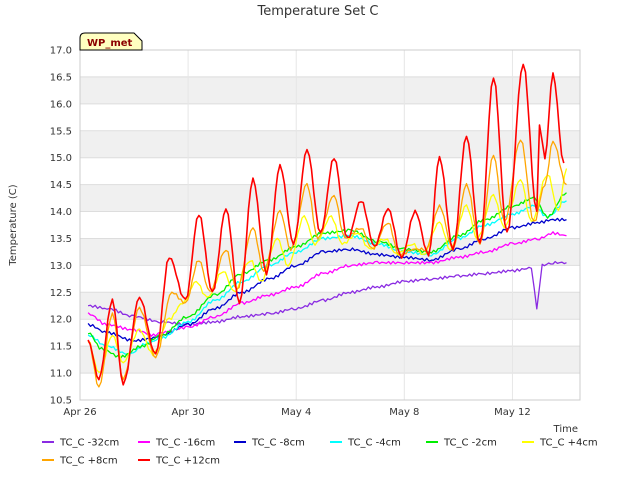 The width and height of the screenshot is (640, 480). I want to click on legend-item: TC_C -4cm, so click(365, 443).